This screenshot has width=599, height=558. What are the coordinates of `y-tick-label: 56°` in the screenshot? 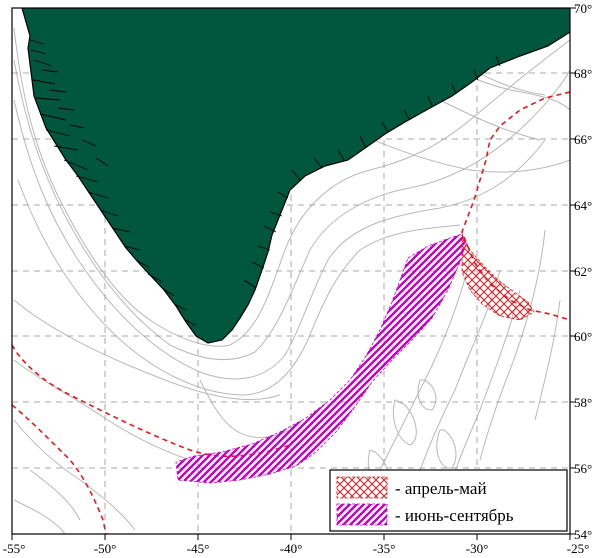 It's located at (583, 468).